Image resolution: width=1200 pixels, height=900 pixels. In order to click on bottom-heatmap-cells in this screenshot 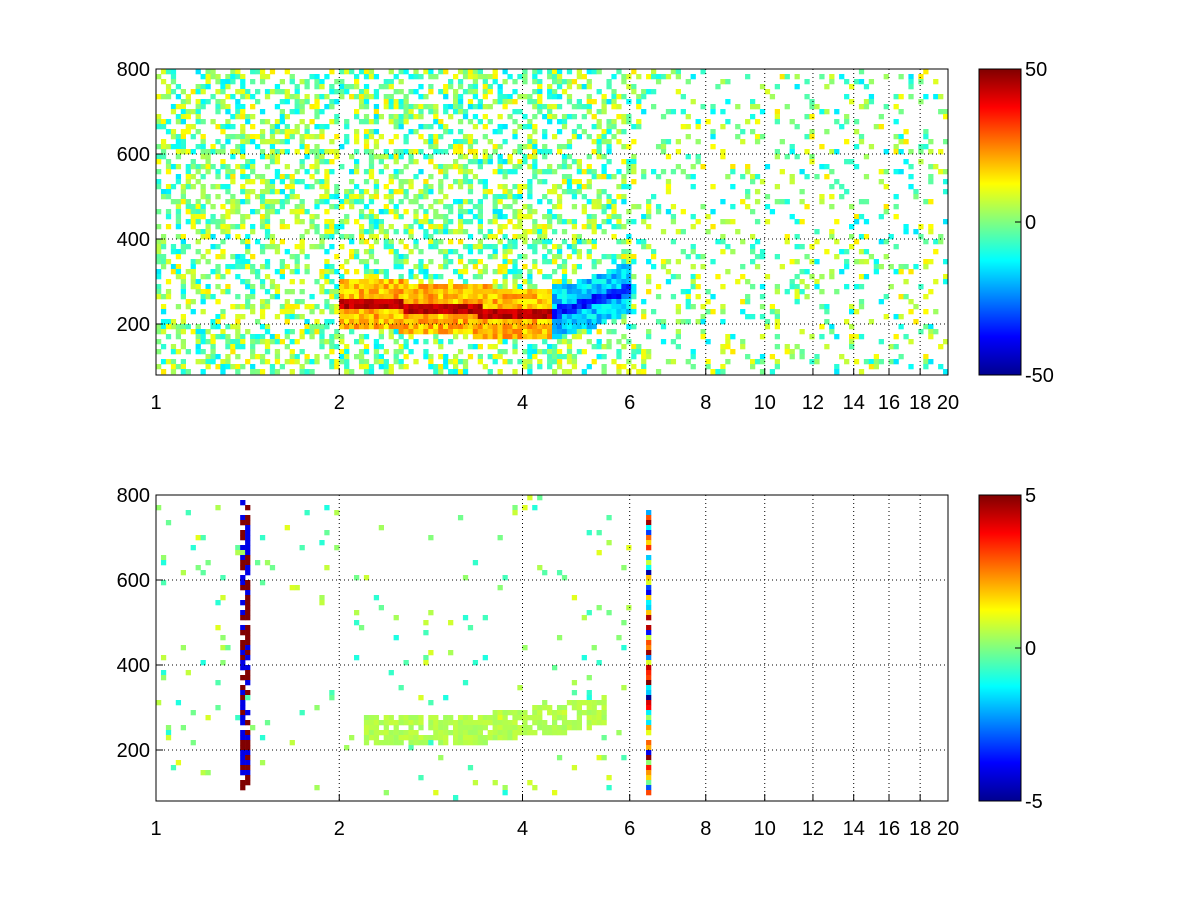, I will do `click(404, 648)`.